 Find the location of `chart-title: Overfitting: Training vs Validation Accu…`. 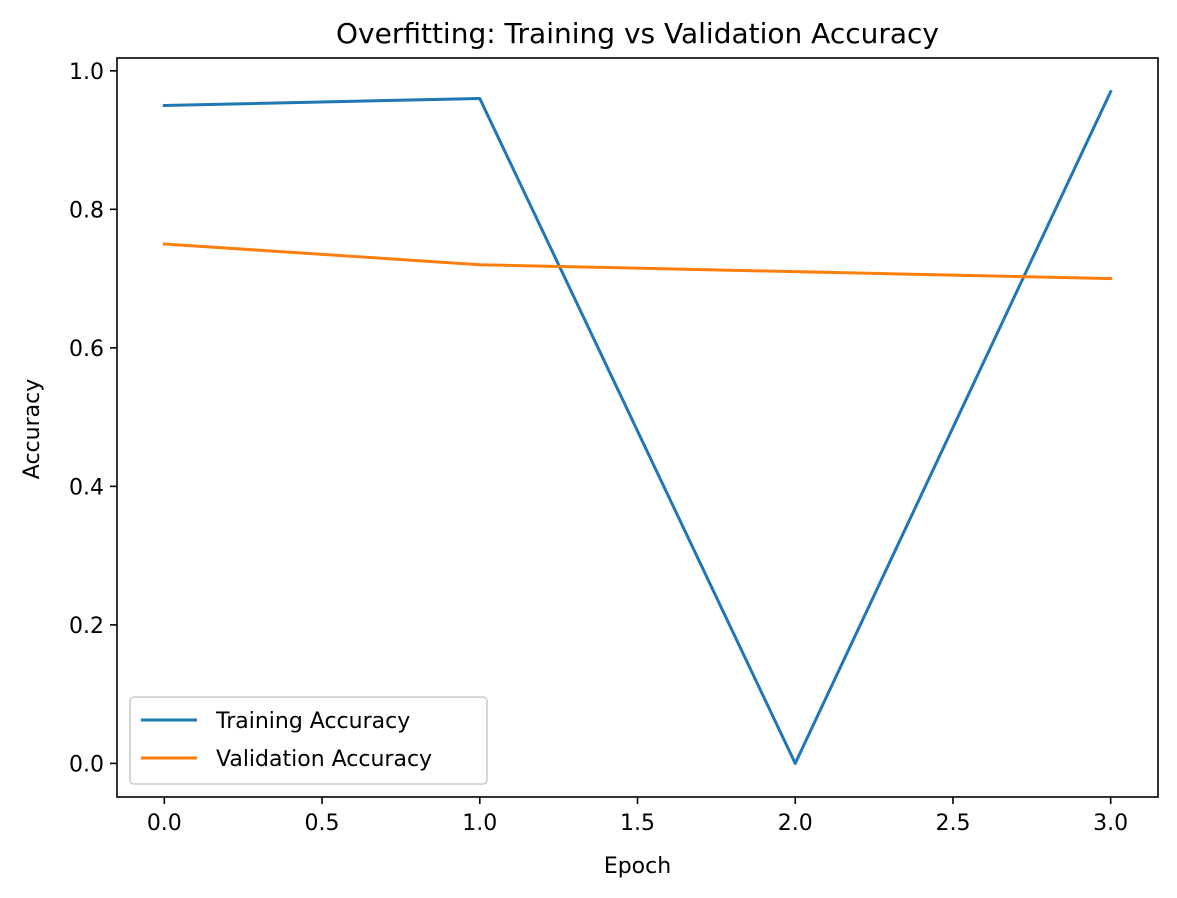

chart-title: Overfitting: Training vs Validation Accu… is located at coordinates (637, 33).